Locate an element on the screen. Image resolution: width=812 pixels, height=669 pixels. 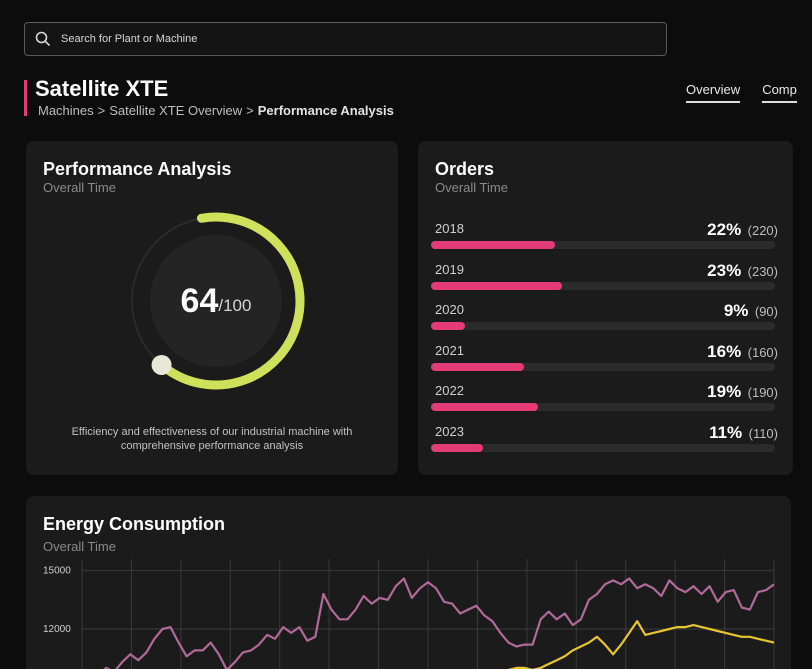
order-year: 2023 is located at coordinates (449, 431).